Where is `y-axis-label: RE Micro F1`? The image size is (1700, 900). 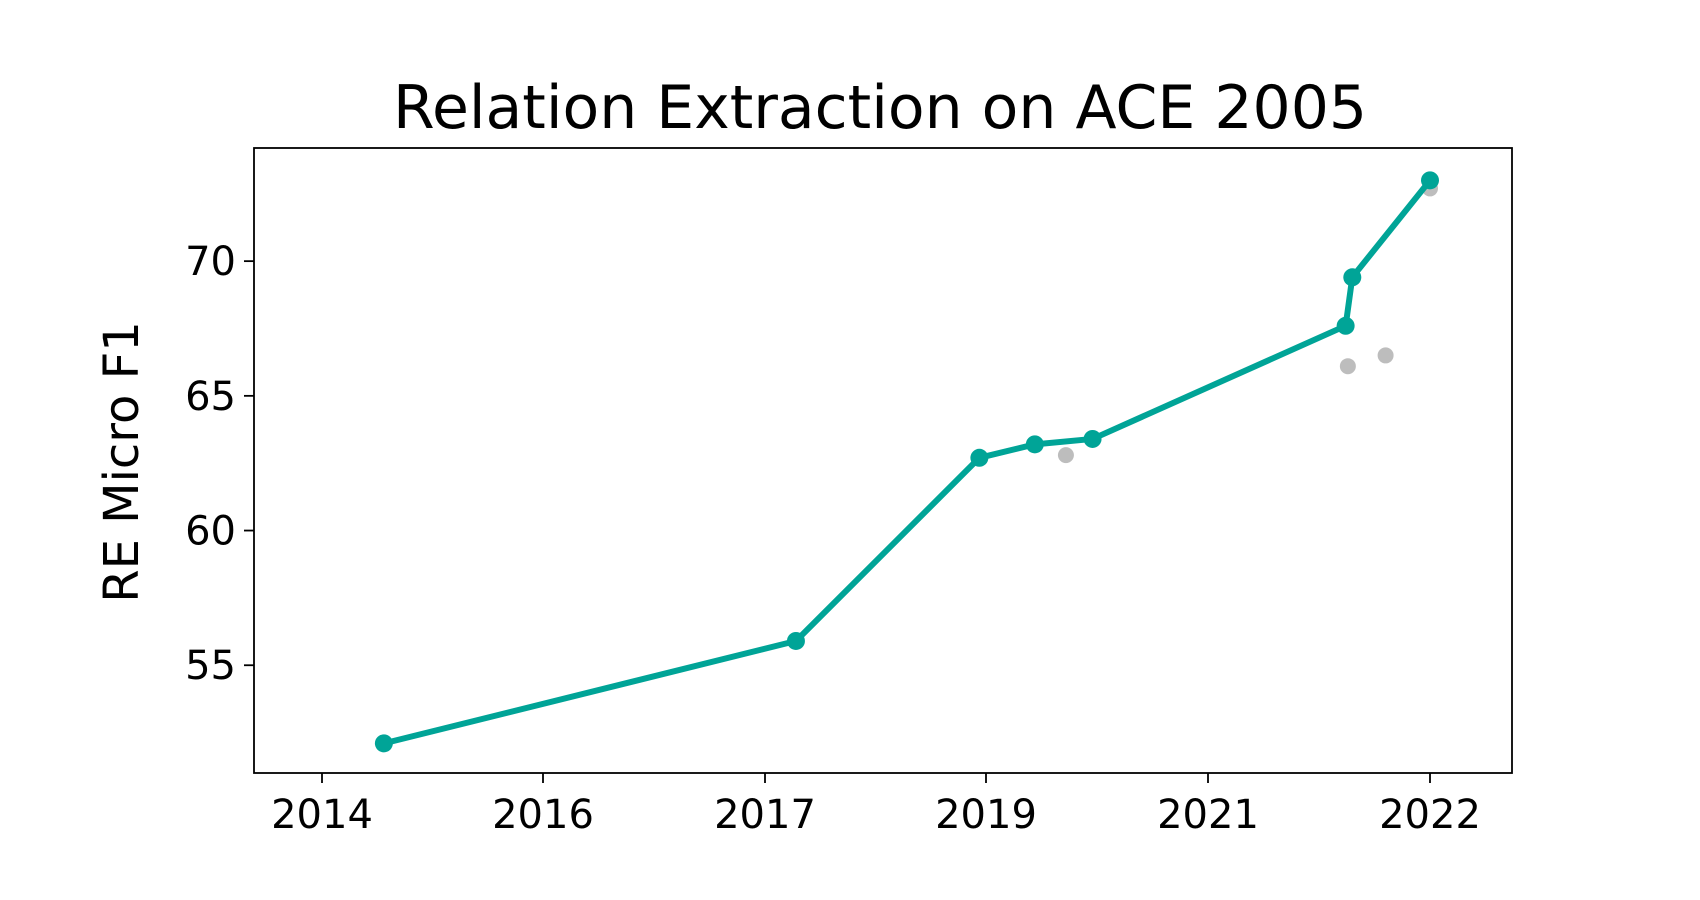 y-axis-label: RE Micro F1 is located at coordinates (122, 462).